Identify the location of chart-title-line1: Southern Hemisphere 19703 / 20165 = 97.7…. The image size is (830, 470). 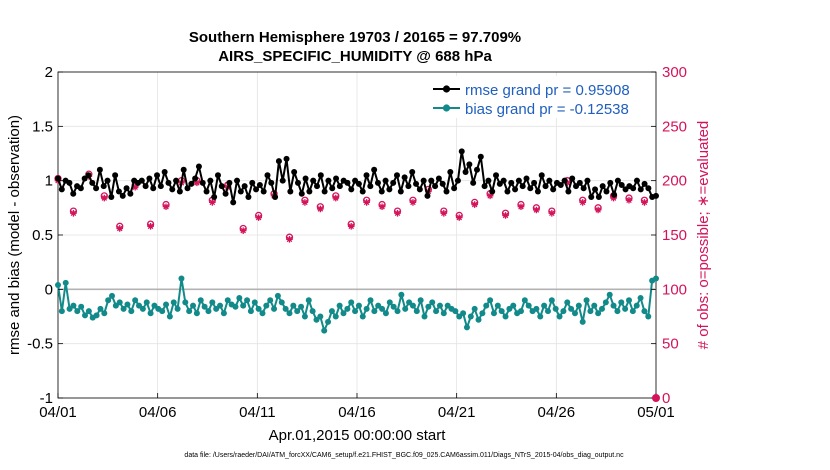
(355, 37).